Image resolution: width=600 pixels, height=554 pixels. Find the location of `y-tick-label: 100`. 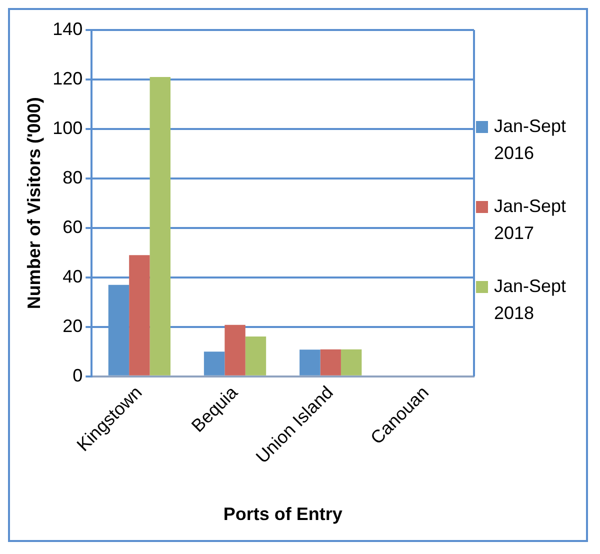

y-tick-label: 100 is located at coordinates (67, 128).